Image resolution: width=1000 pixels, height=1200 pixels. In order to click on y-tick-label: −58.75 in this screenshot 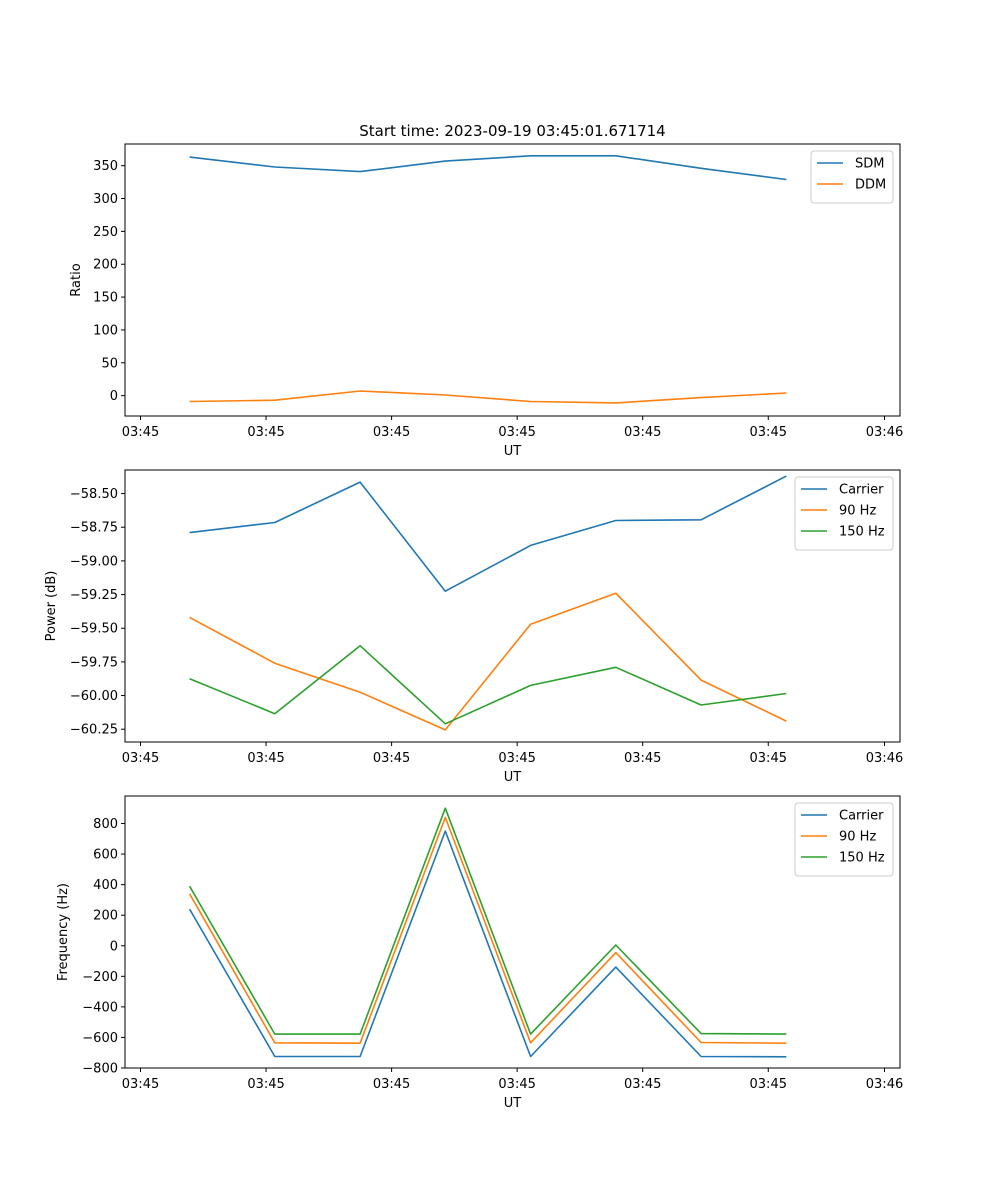, I will do `click(94, 528)`.